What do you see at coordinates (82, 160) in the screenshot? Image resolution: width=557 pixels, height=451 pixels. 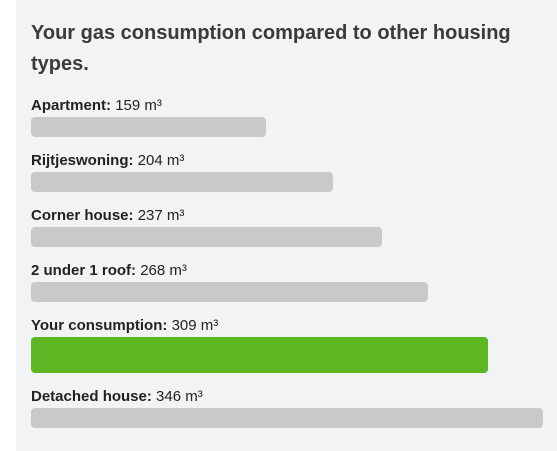 I see `housing-type-label: Rijtjeswoning:` at bounding box center [82, 160].